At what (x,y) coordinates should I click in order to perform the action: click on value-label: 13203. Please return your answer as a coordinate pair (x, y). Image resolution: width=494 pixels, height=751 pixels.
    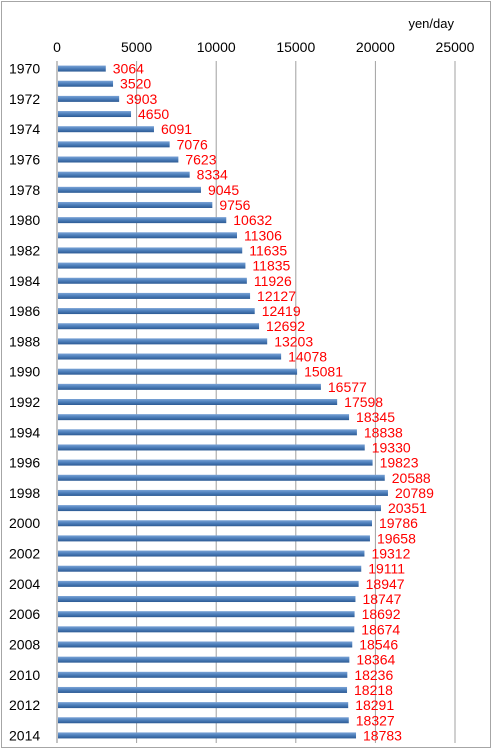
    Looking at the image, I should click on (293, 341).